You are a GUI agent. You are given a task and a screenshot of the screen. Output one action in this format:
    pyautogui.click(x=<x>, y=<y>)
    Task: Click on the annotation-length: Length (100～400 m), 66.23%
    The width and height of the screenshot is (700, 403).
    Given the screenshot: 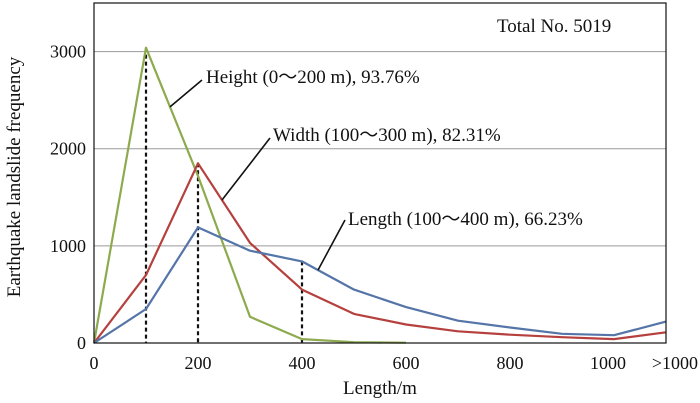 What is the action you would take?
    pyautogui.click(x=465, y=219)
    